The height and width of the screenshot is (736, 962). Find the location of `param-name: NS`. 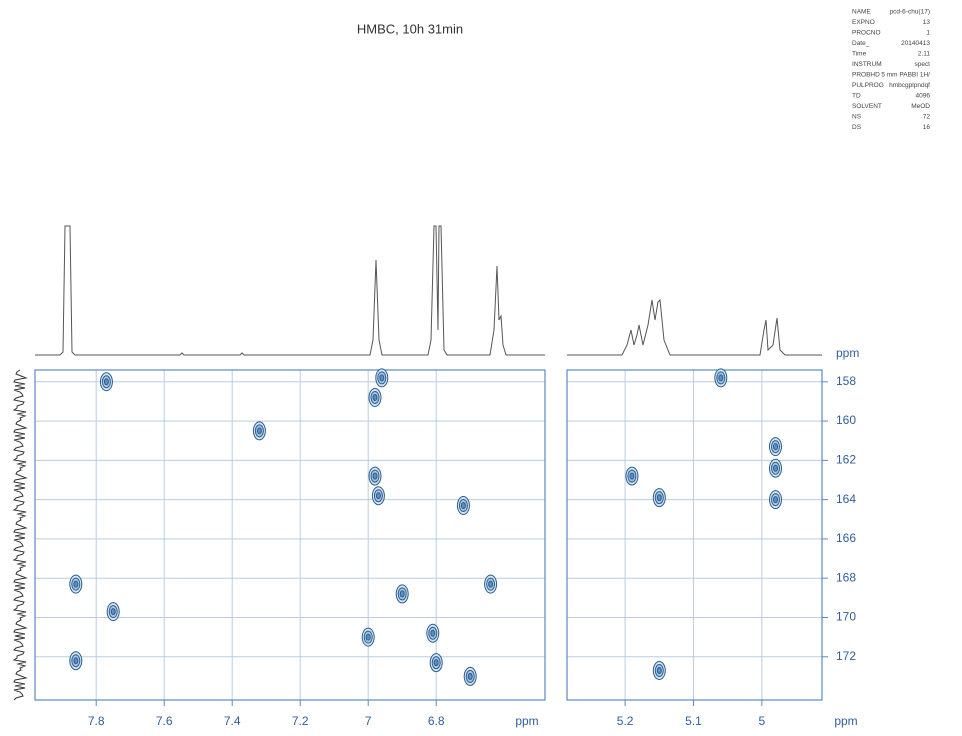

param-name: NS is located at coordinates (857, 117).